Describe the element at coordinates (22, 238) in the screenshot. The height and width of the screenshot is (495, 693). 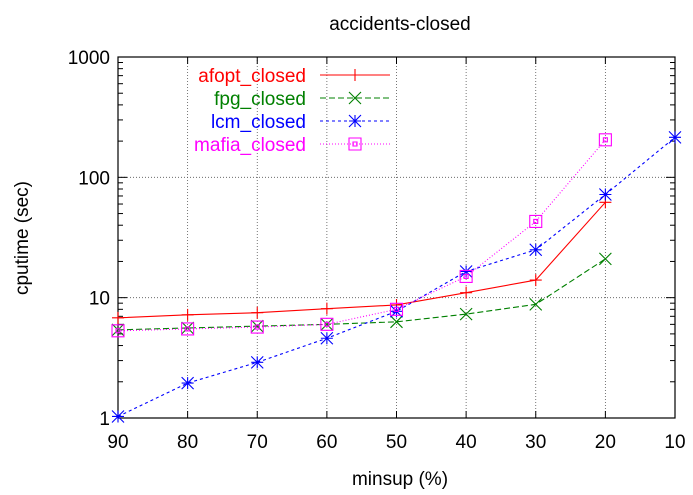
I see `y-axis-label: cputime (sec)` at that location.